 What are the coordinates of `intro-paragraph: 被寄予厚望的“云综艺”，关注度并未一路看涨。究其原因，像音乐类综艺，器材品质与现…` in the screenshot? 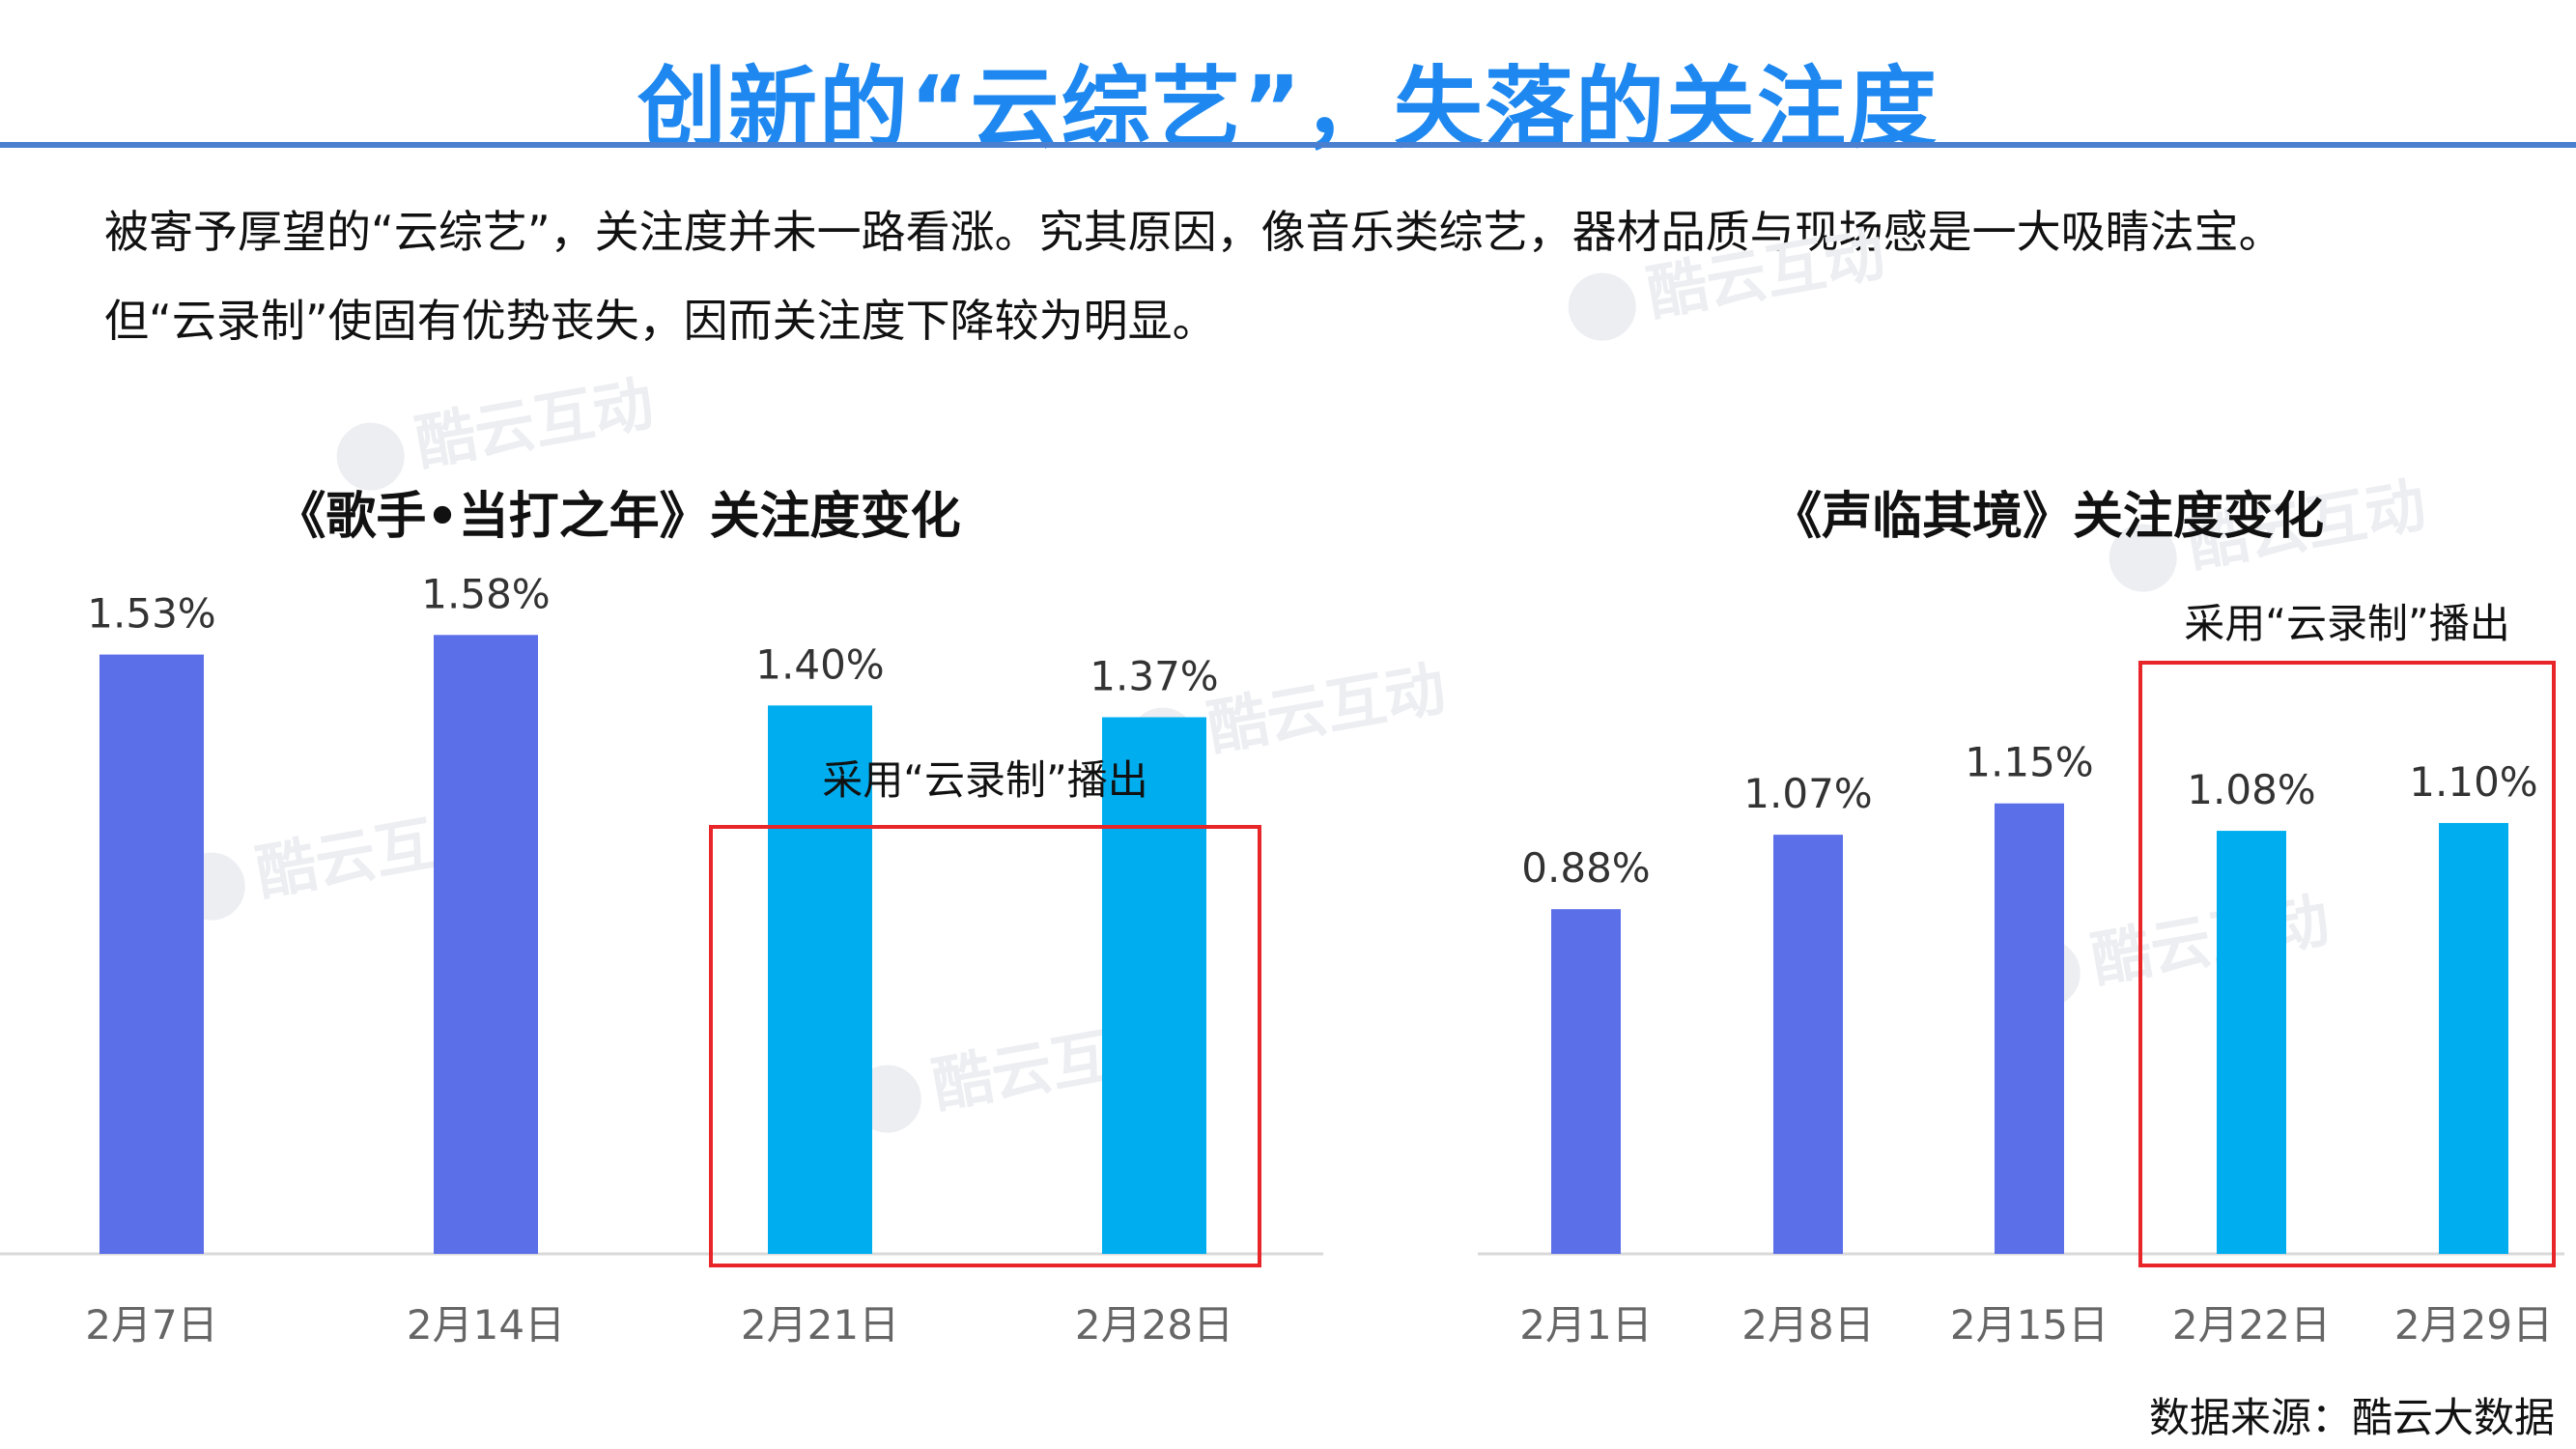 It's located at (1321, 276).